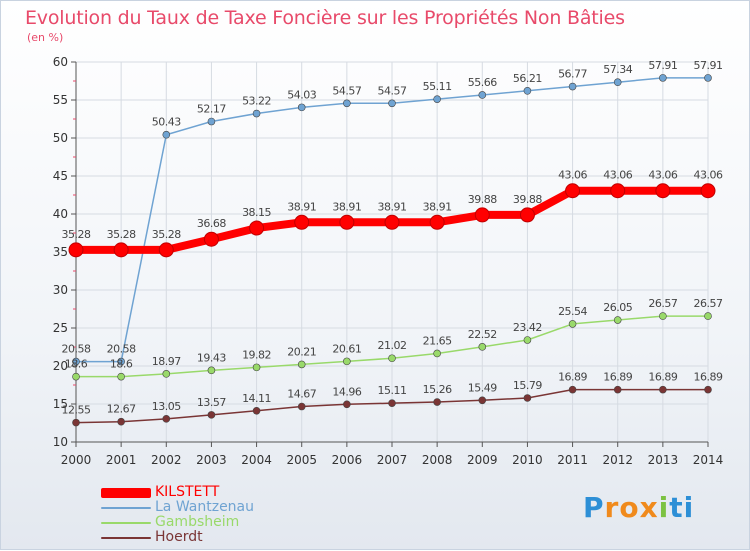  Describe the element at coordinates (617, 460) in the screenshot. I see `x-tick-label: 2012` at that location.